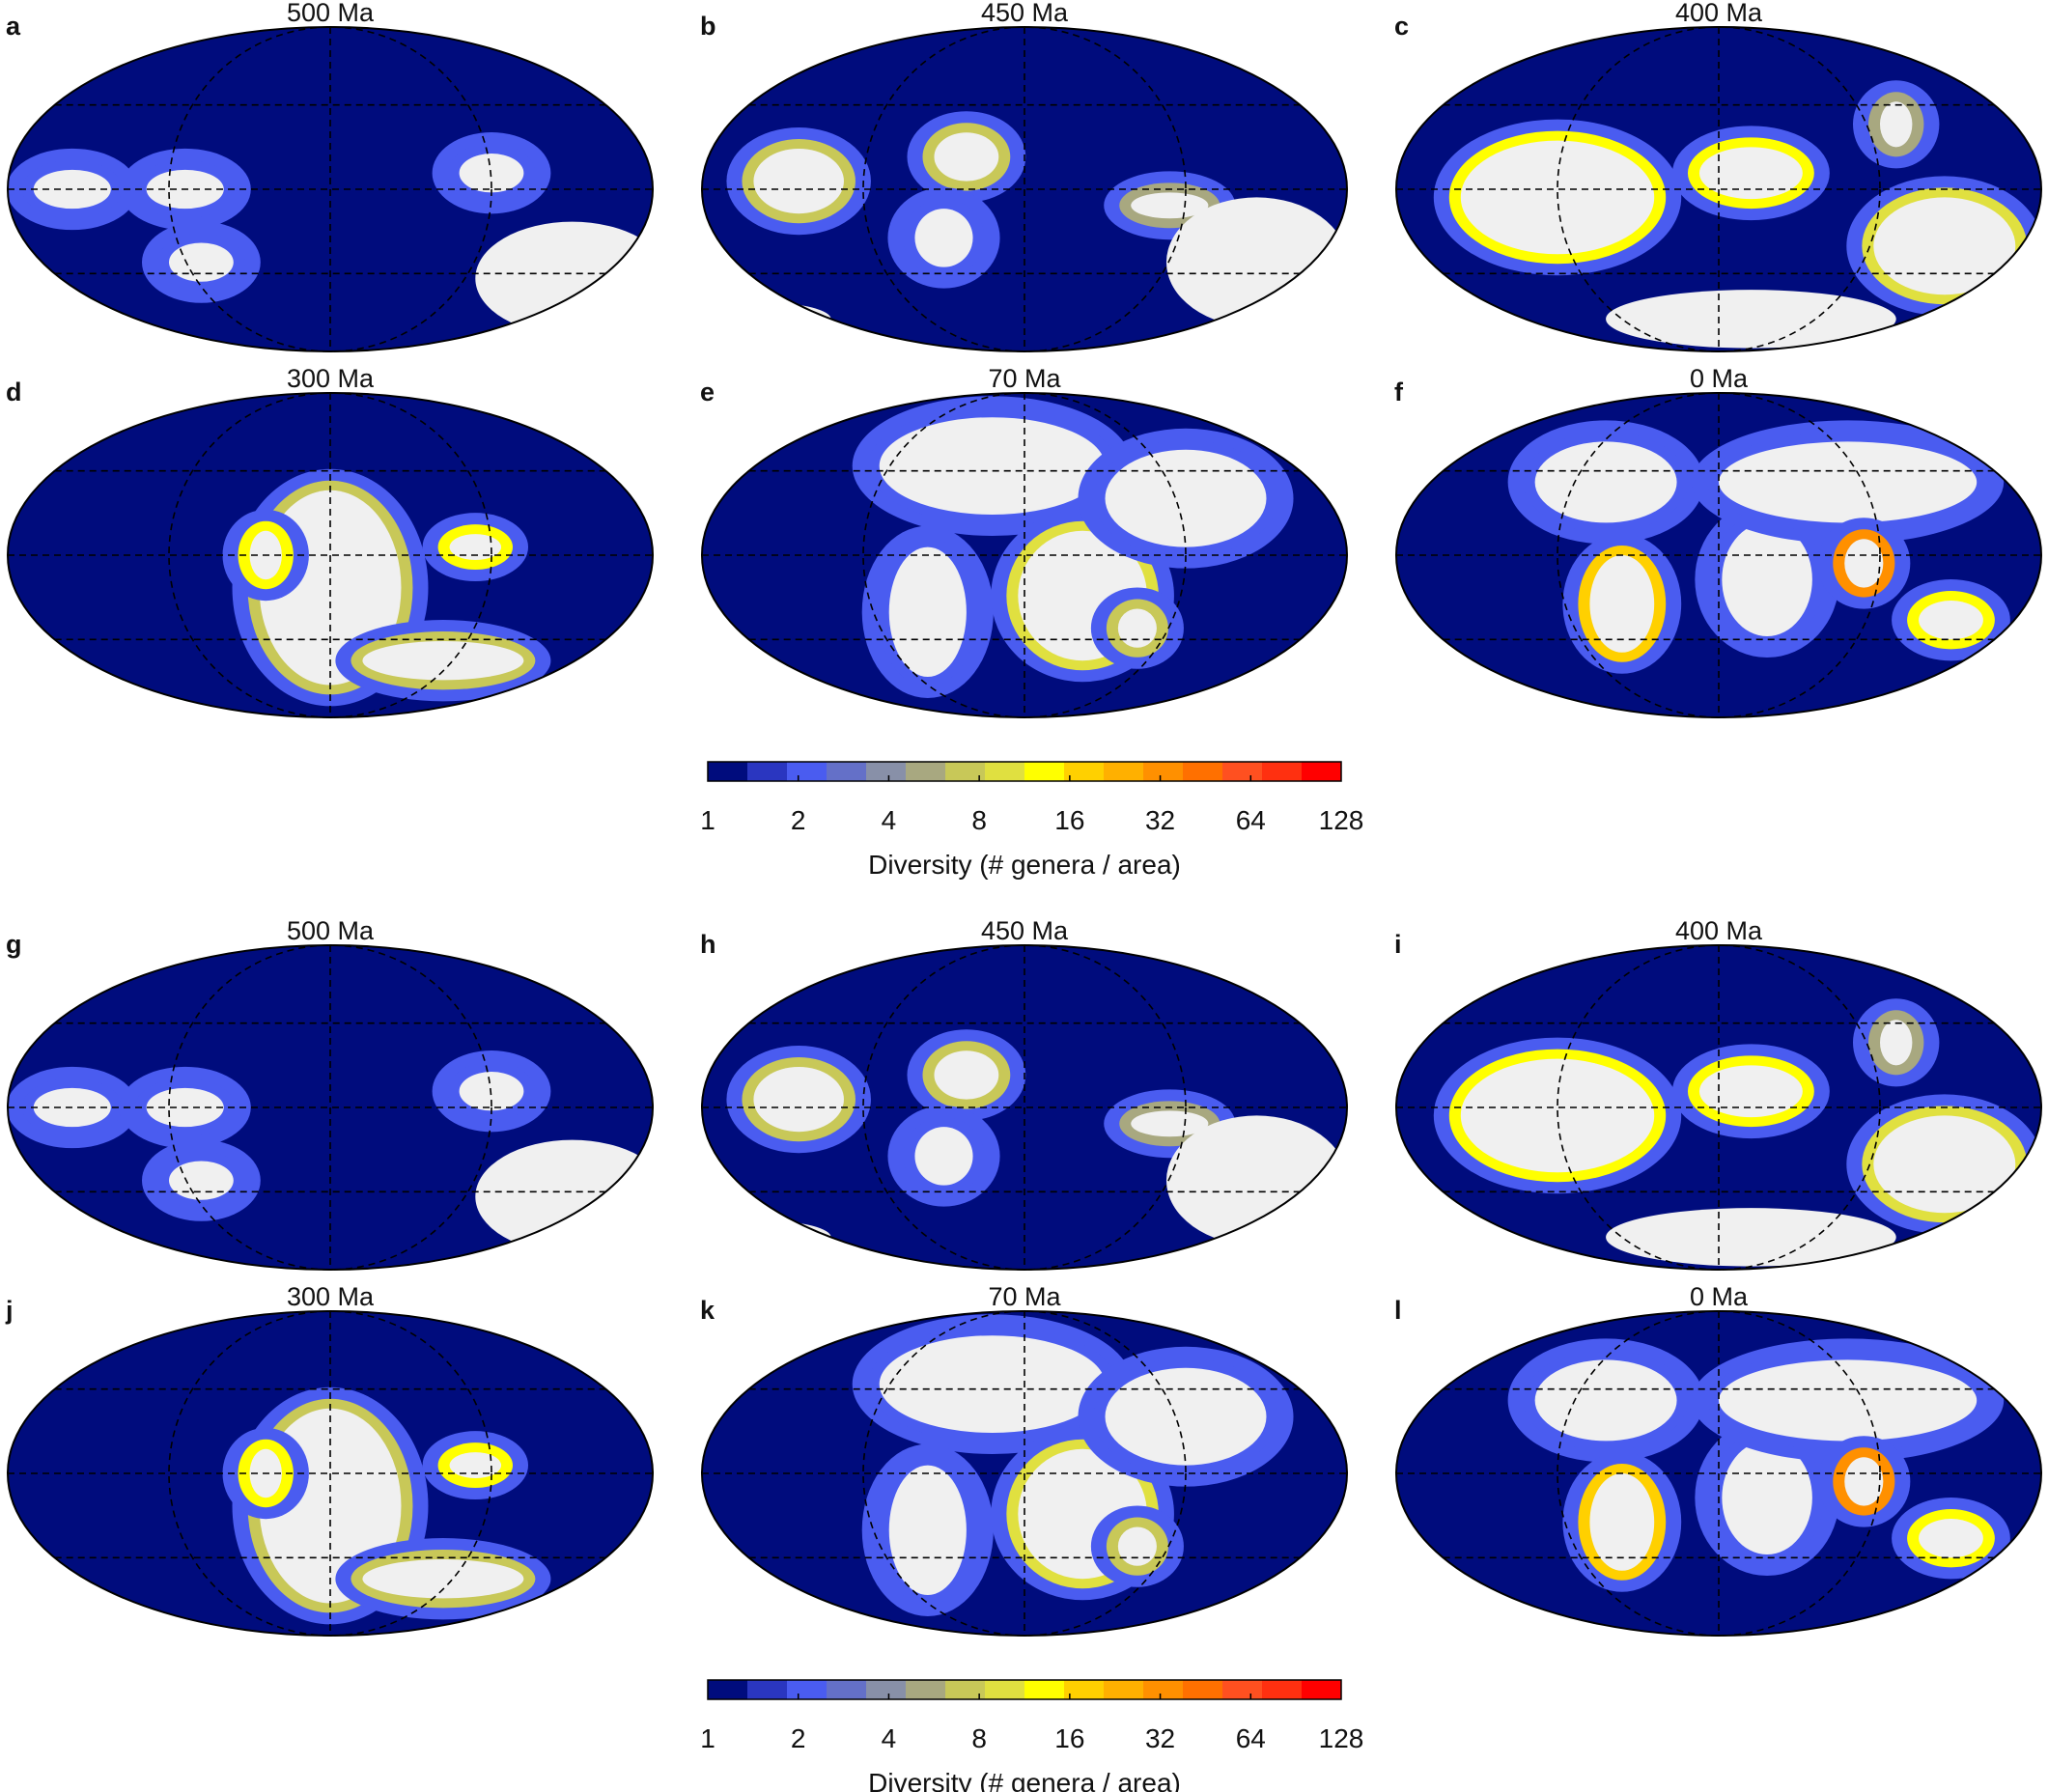 This screenshot has height=1792, width=2048. I want to click on panel-letter: k, so click(707, 1311).